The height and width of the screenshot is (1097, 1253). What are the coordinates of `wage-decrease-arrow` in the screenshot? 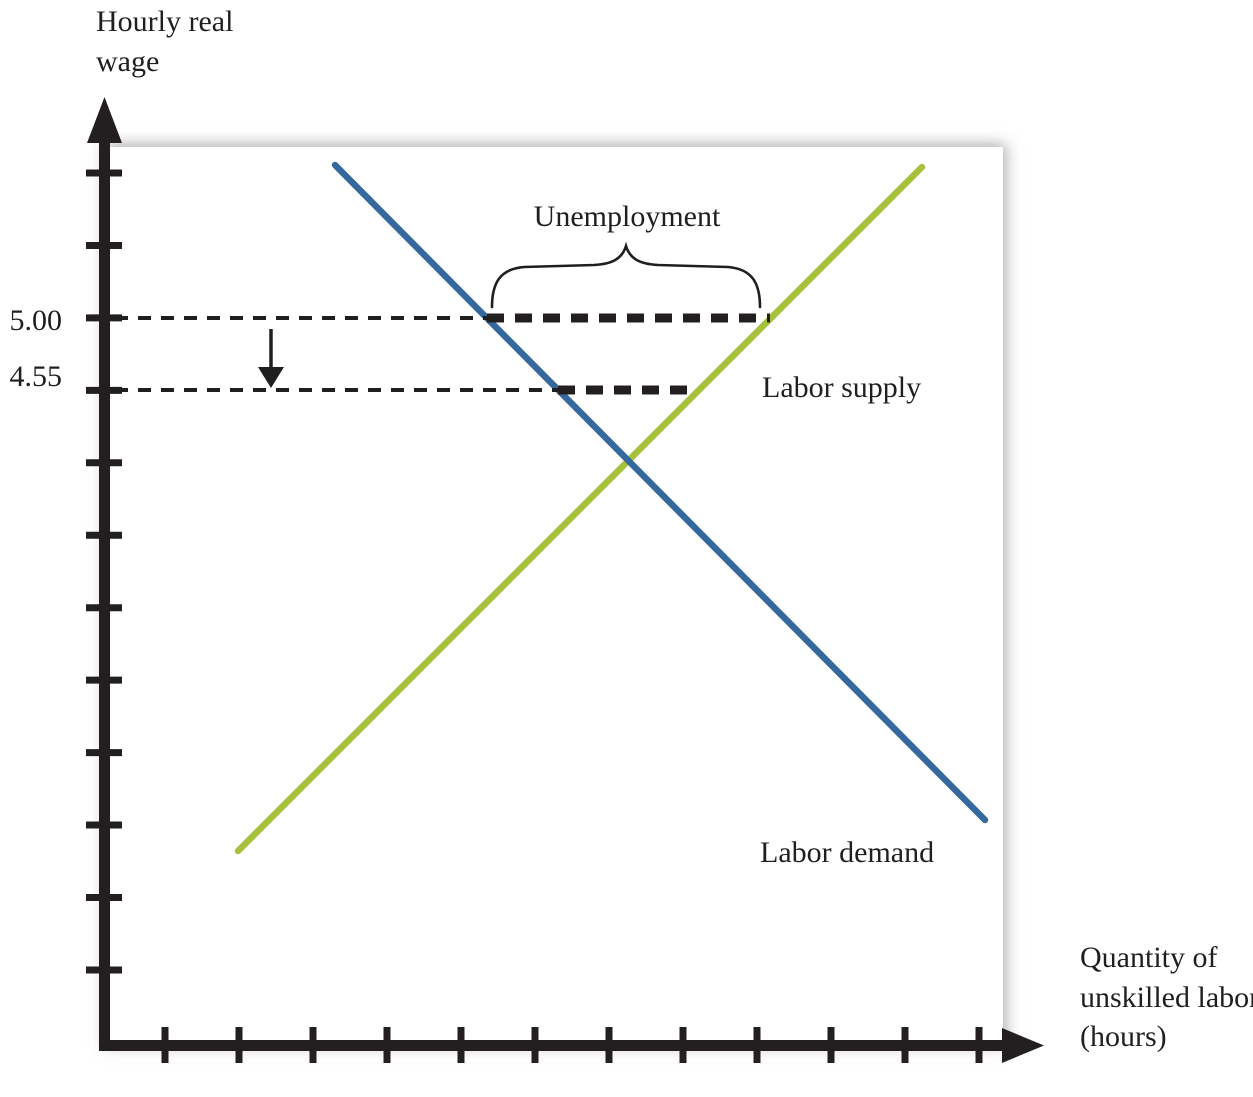 It's located at (271, 358).